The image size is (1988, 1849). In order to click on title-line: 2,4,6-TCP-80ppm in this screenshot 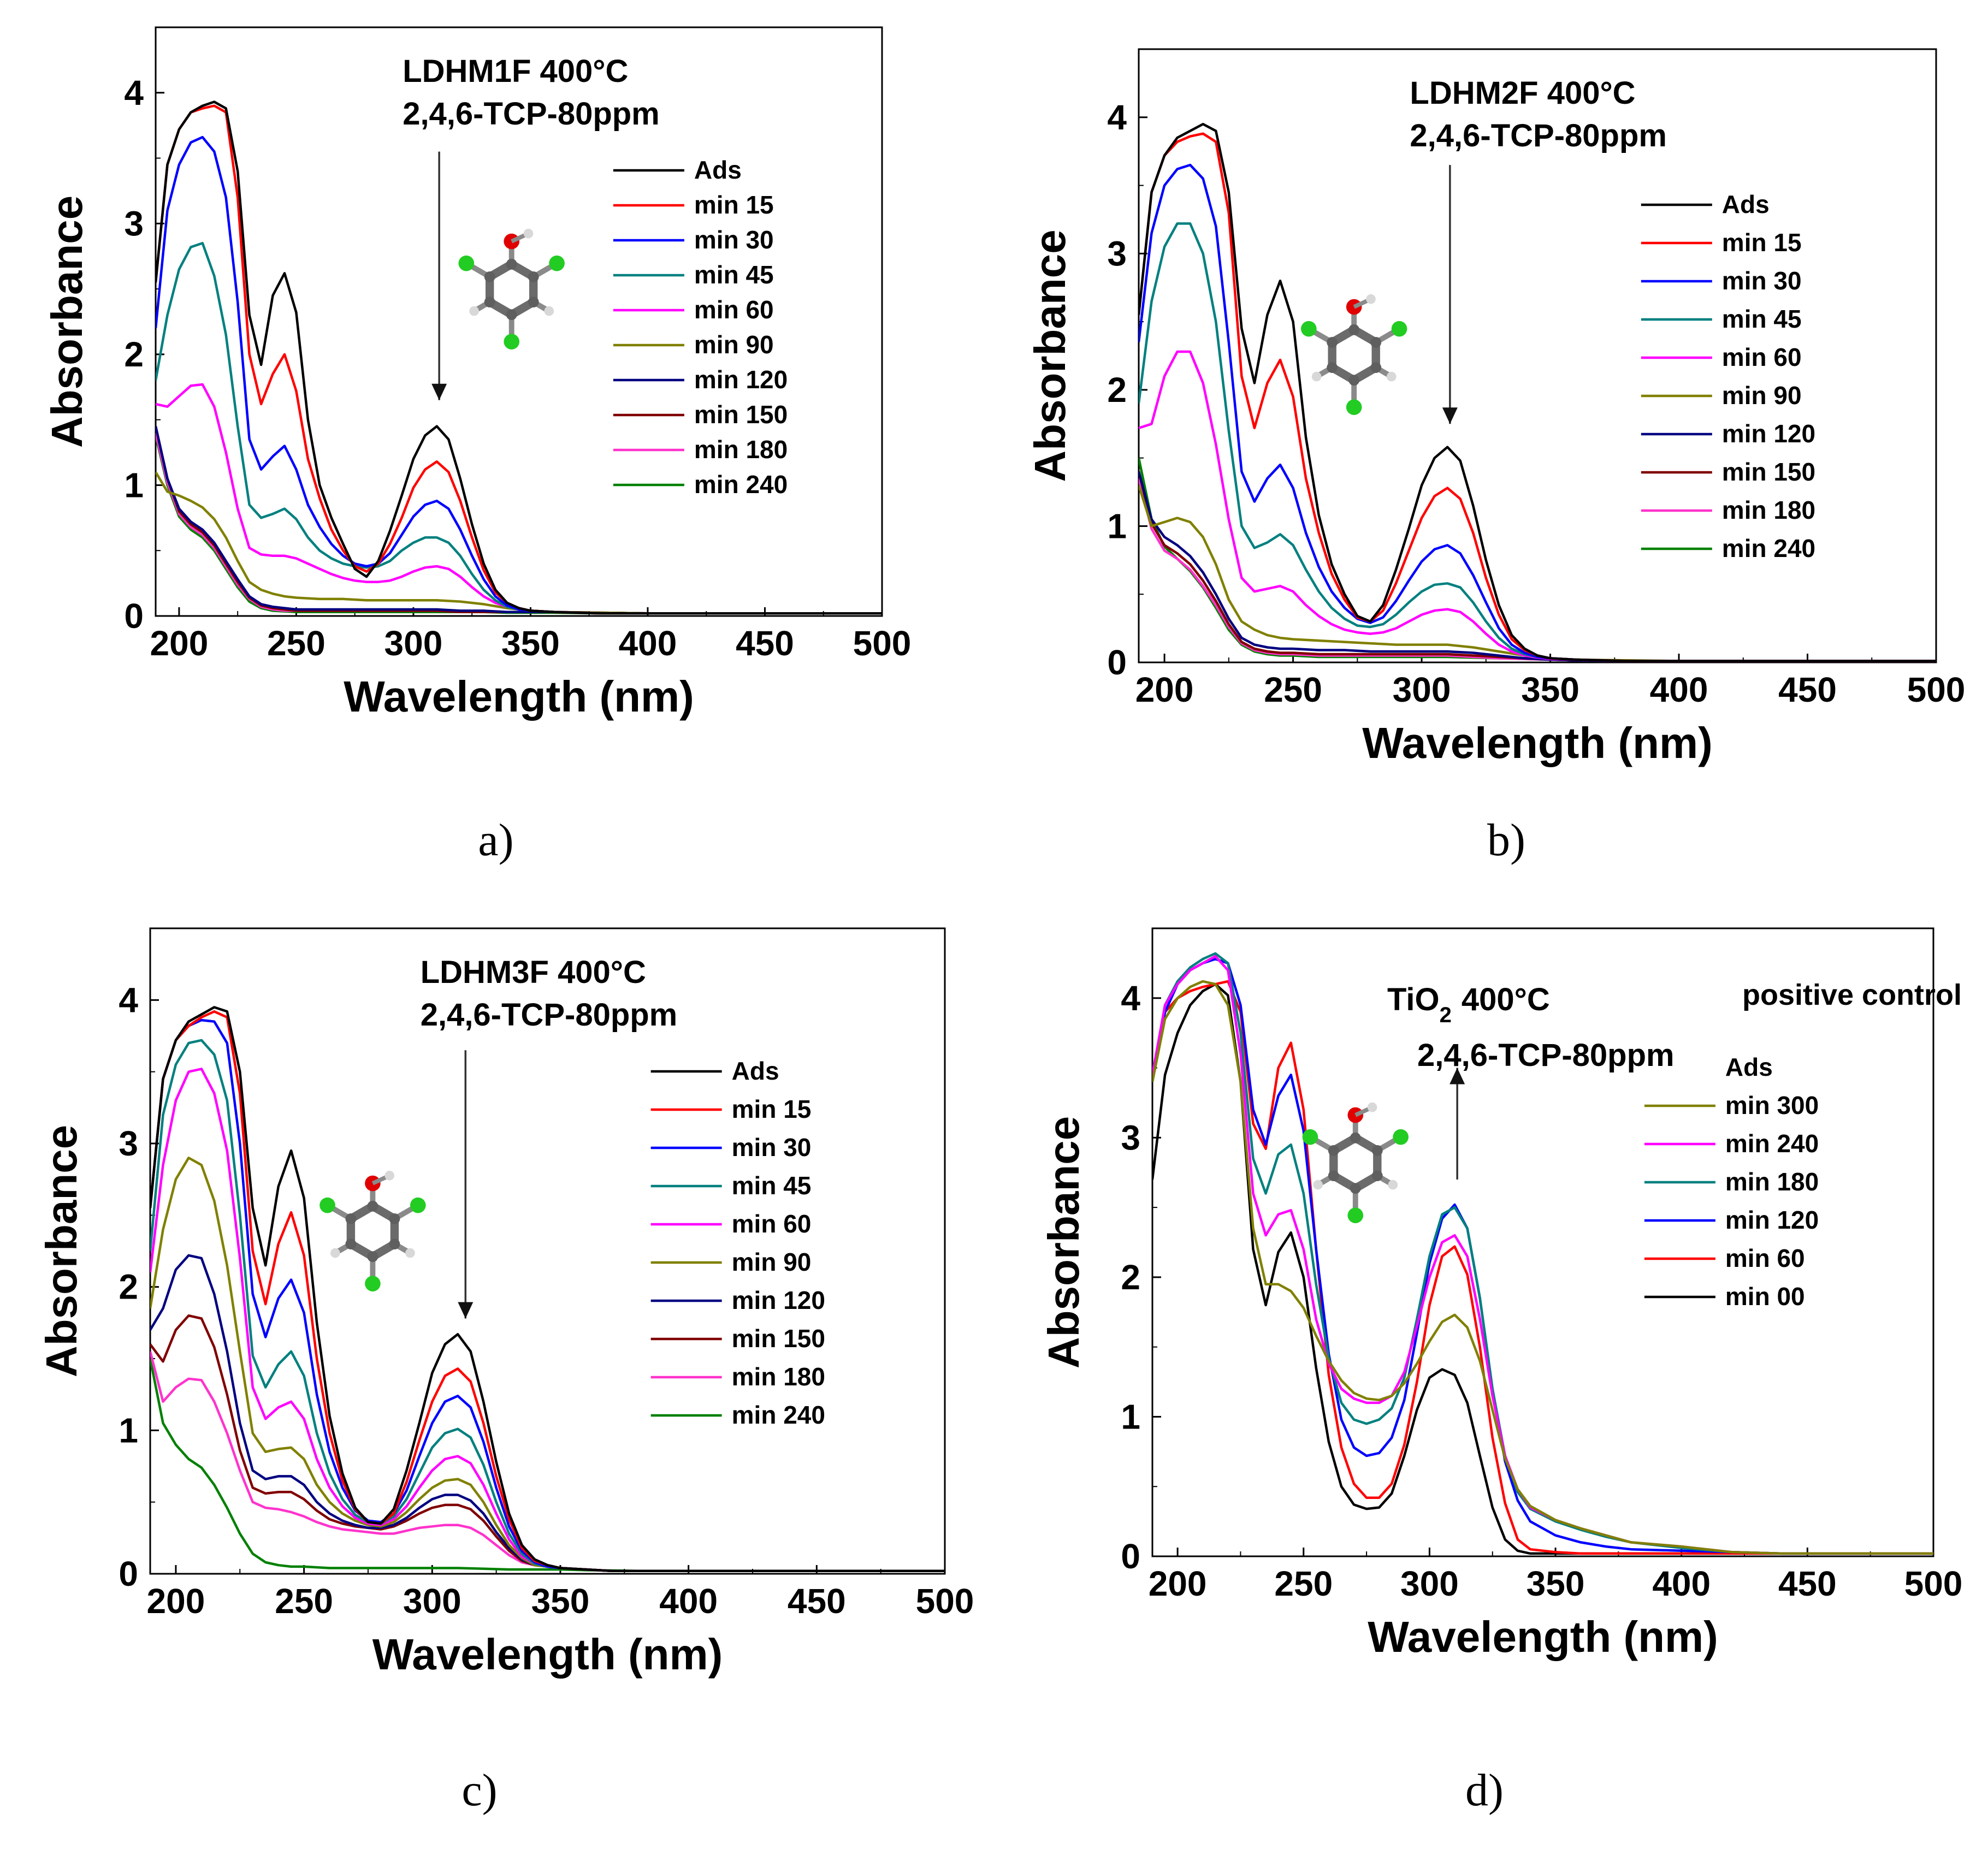, I will do `click(1546, 1055)`.